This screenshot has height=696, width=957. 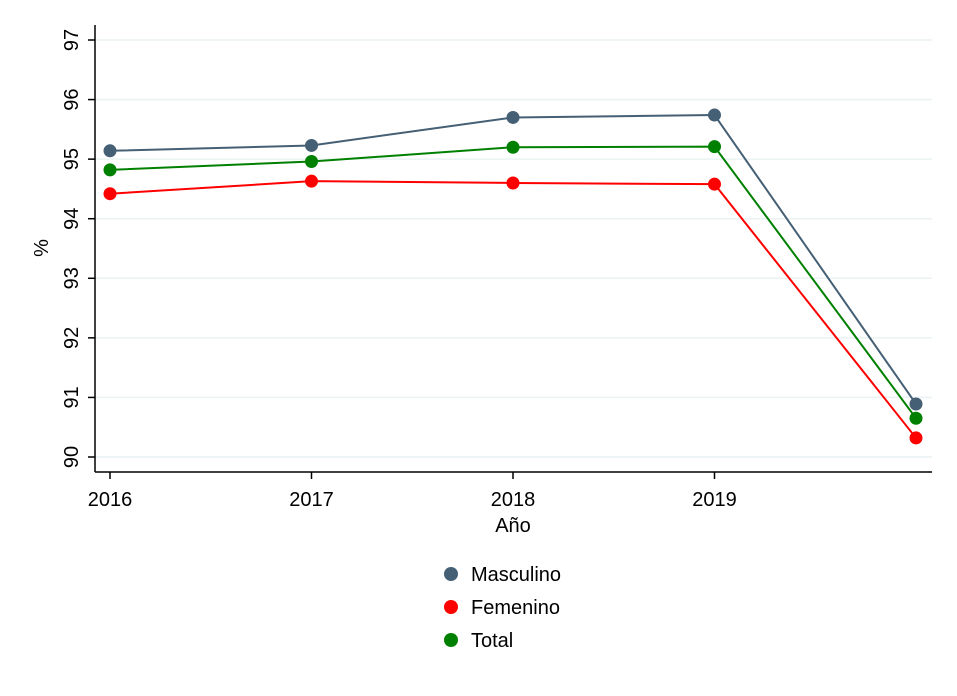 What do you see at coordinates (72, 397) in the screenshot?
I see `y-tick-label: 91` at bounding box center [72, 397].